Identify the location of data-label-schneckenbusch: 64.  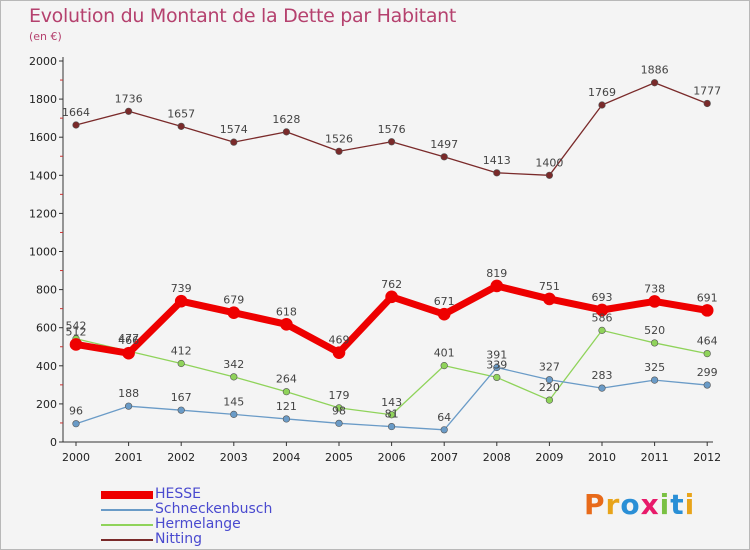
(444, 417).